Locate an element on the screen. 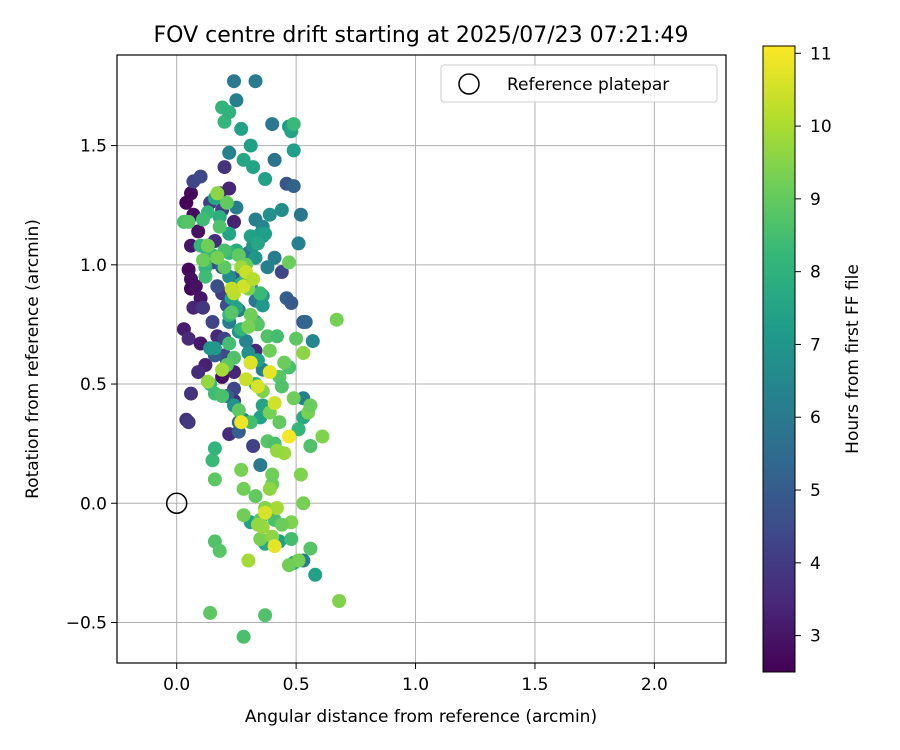  x-axis-ticks: 0.0 0.5 1.0 1.5 2.0 is located at coordinates (415, 679).